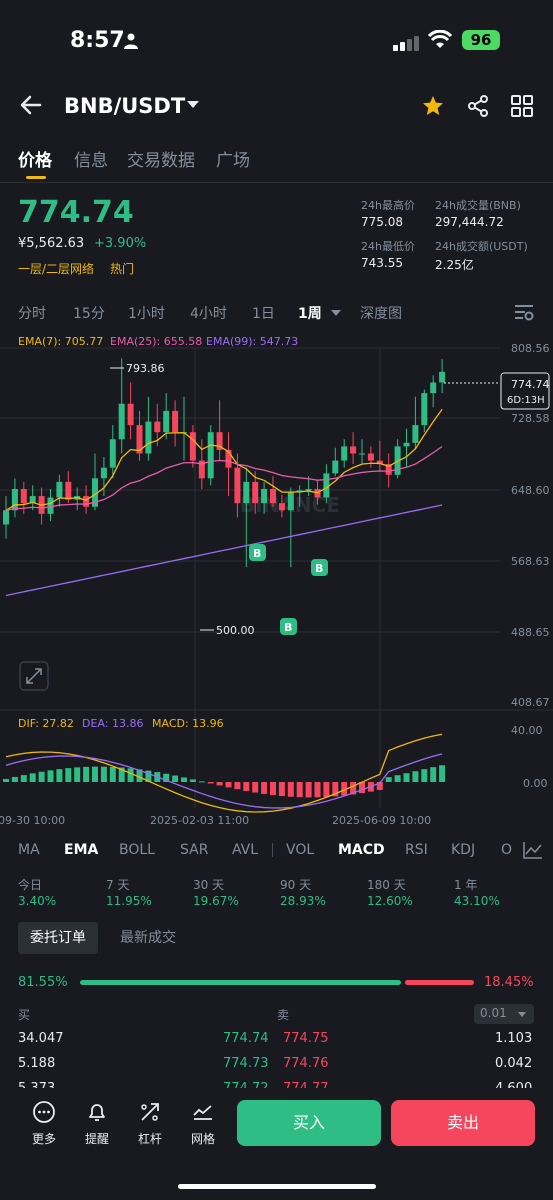  What do you see at coordinates (131, 41) in the screenshot?
I see `person-icon` at bounding box center [131, 41].